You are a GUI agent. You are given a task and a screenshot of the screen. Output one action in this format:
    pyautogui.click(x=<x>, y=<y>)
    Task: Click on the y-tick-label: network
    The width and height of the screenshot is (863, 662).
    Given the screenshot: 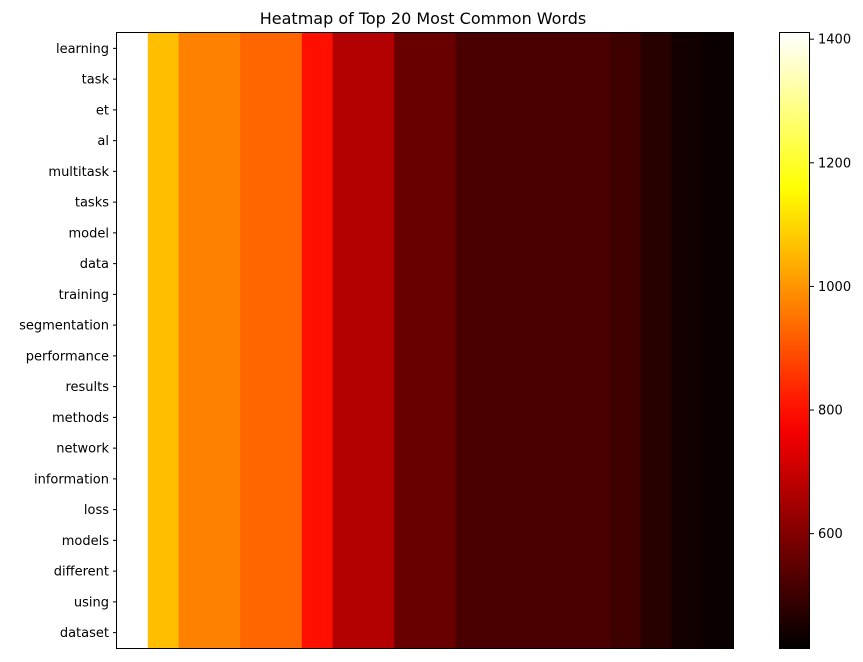 What is the action you would take?
    pyautogui.click(x=82, y=449)
    